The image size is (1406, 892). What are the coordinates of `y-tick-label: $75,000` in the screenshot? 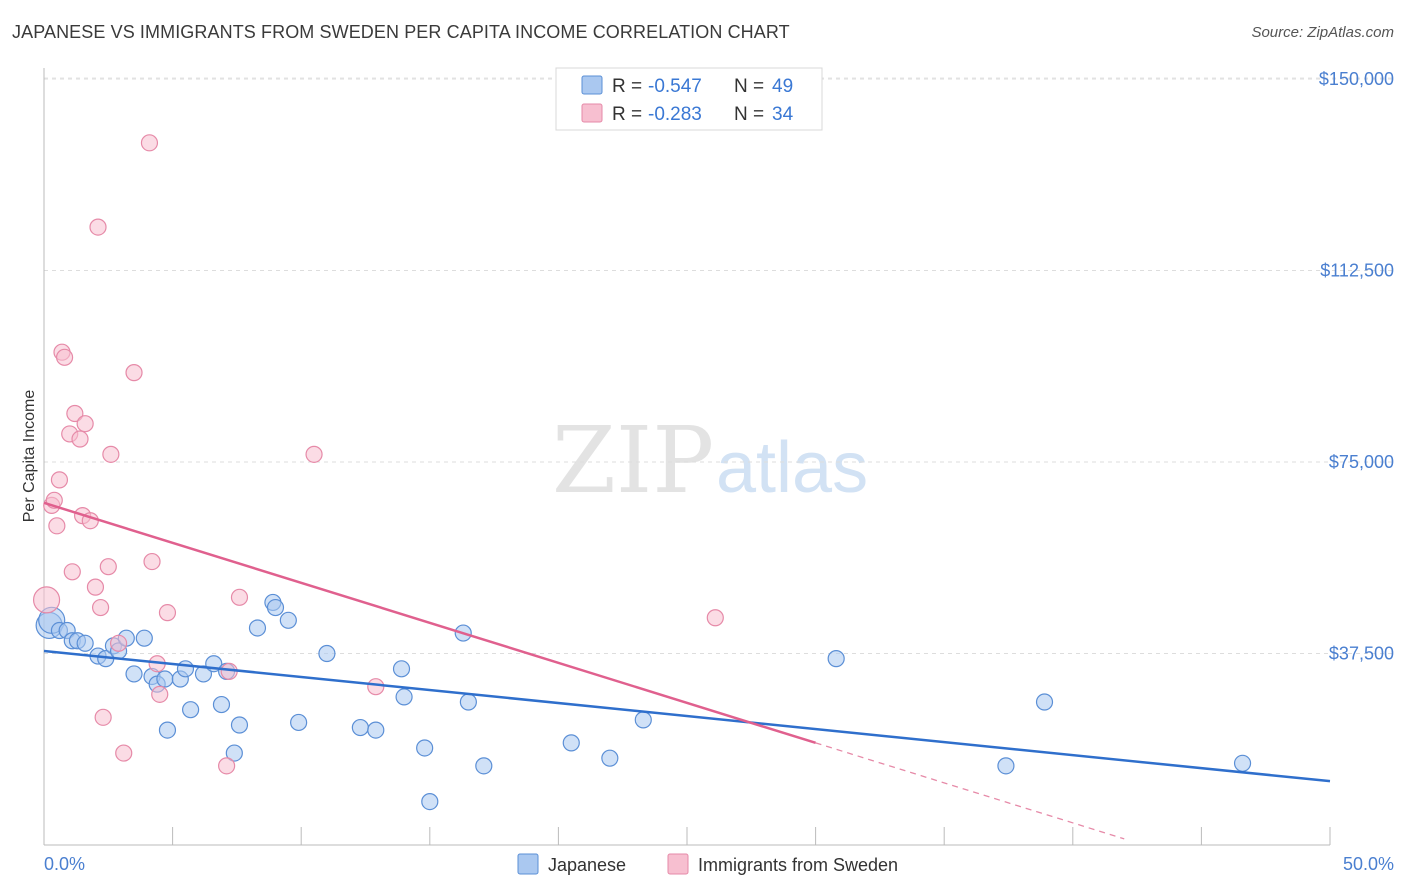 It's located at (1361, 462).